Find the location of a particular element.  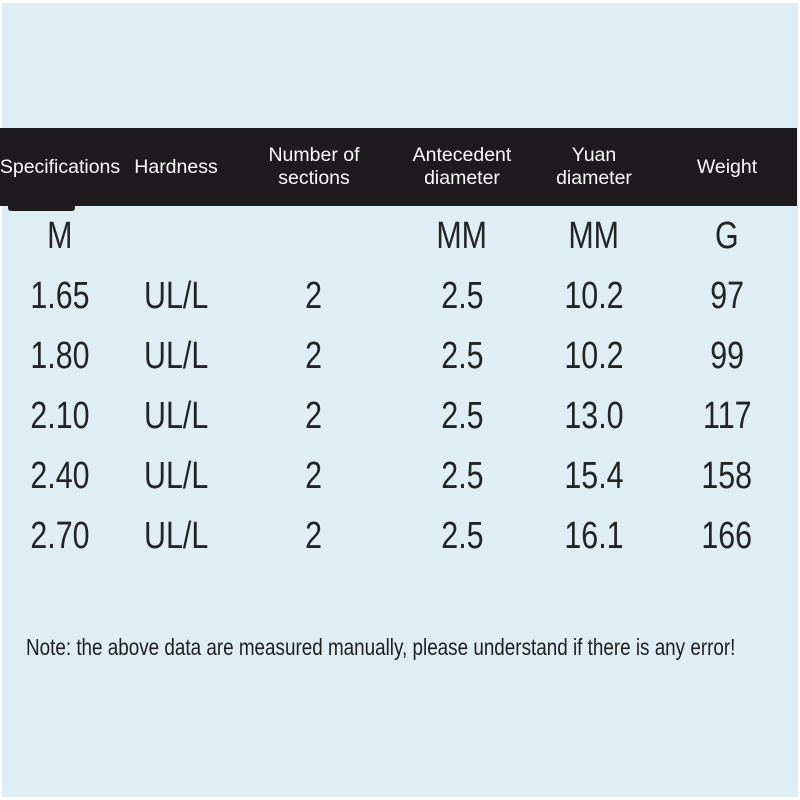

data-cell: 166 is located at coordinates (727, 535).